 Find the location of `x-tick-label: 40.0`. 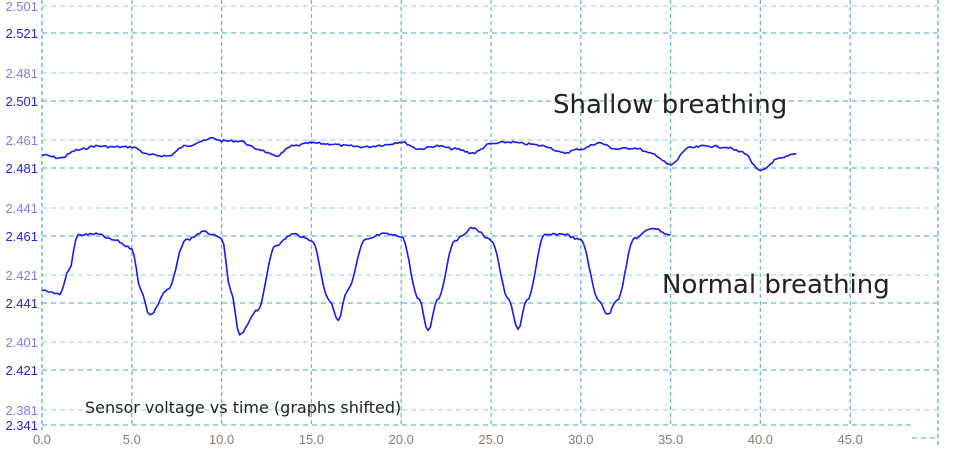

x-tick-label: 40.0 is located at coordinates (760, 439).